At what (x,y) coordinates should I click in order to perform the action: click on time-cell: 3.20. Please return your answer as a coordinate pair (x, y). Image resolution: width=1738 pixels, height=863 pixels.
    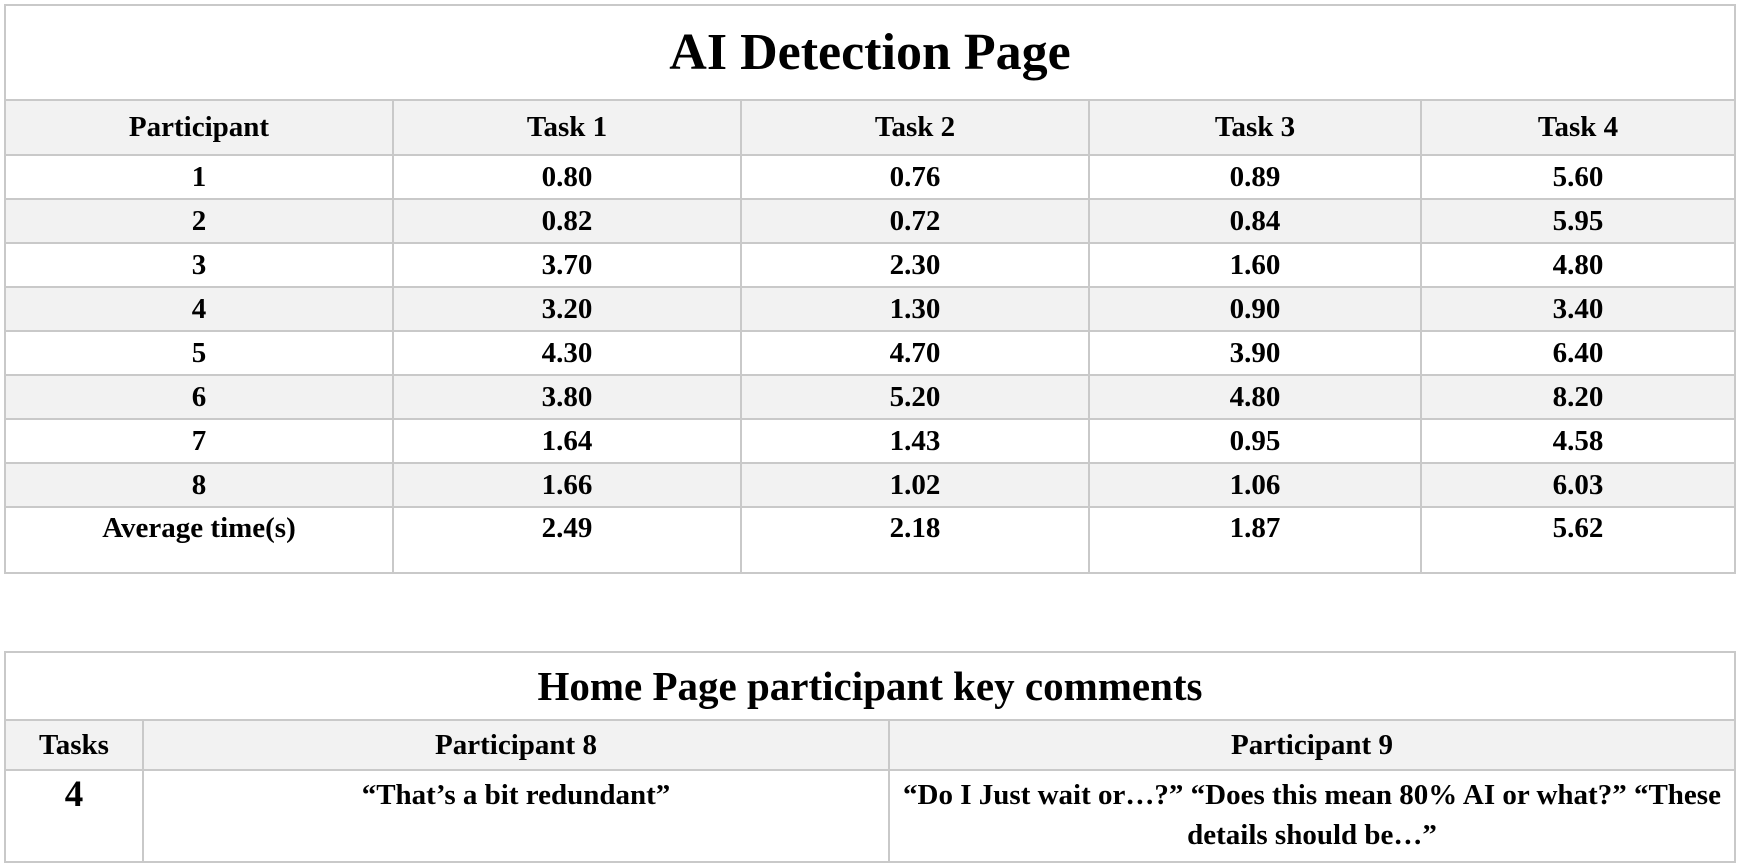
    Looking at the image, I should click on (567, 309).